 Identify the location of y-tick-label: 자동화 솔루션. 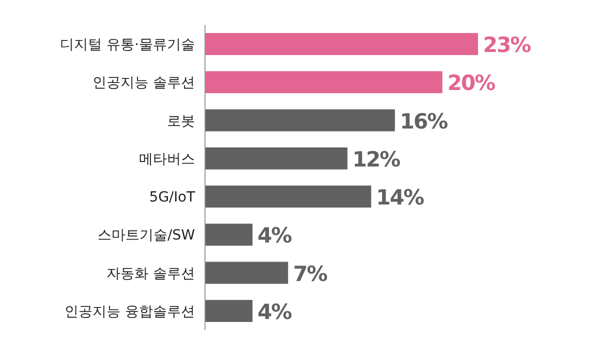
(150, 274).